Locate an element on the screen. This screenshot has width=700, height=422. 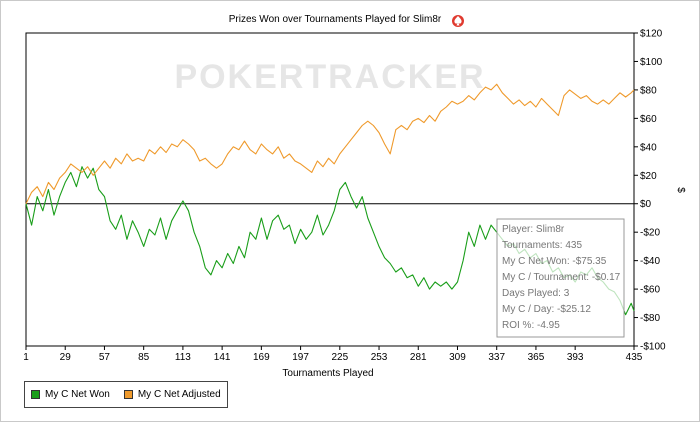
tooltip-line: Tournaments: 435 is located at coordinates (542, 245).